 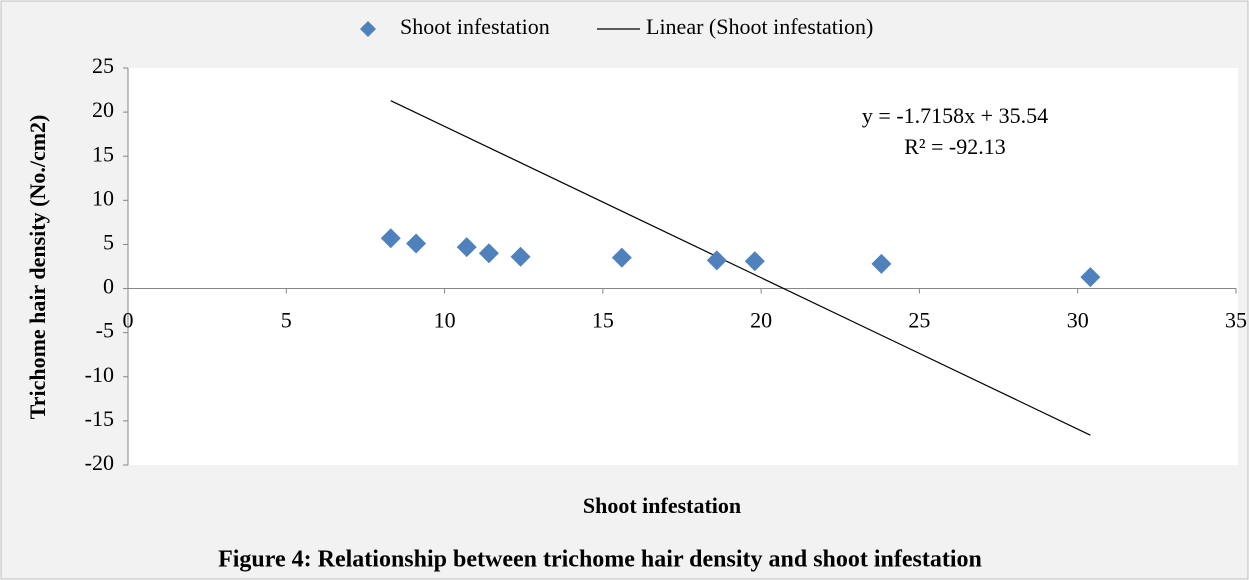 What do you see at coordinates (108, 241) in the screenshot?
I see `y-tick-label: 5` at bounding box center [108, 241].